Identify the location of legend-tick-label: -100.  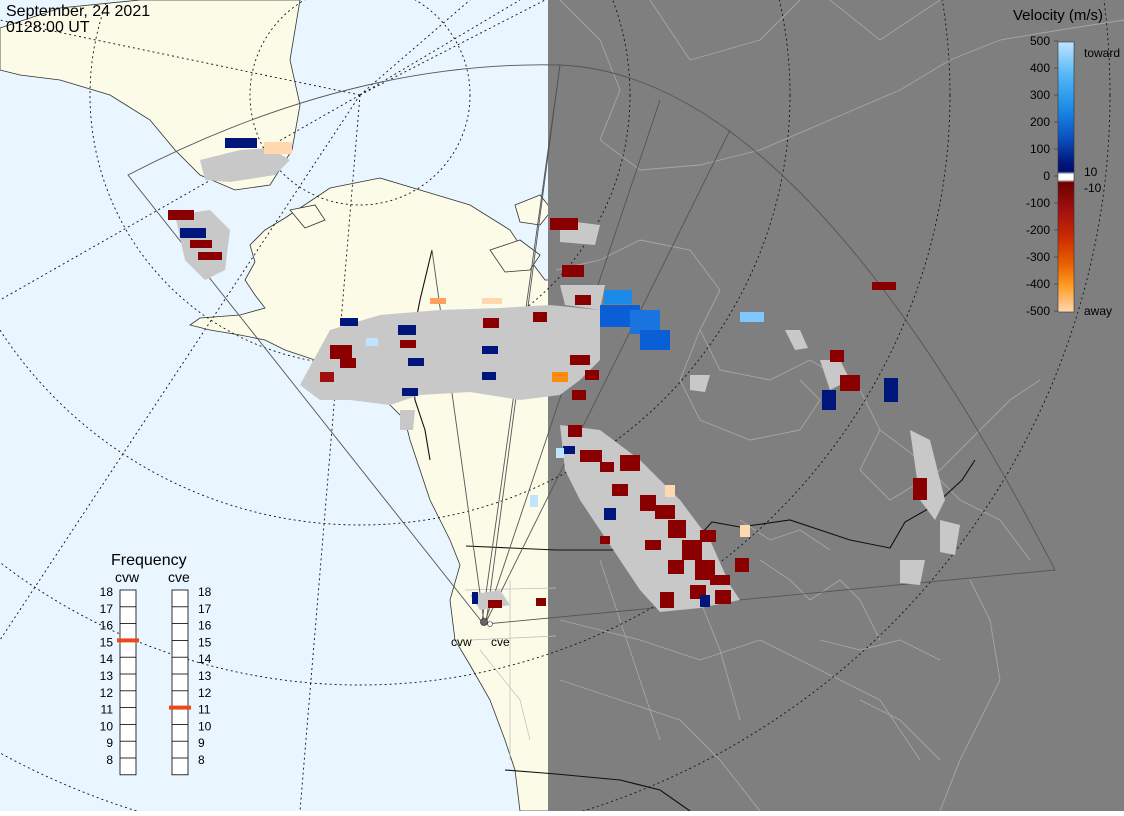
(1038, 203).